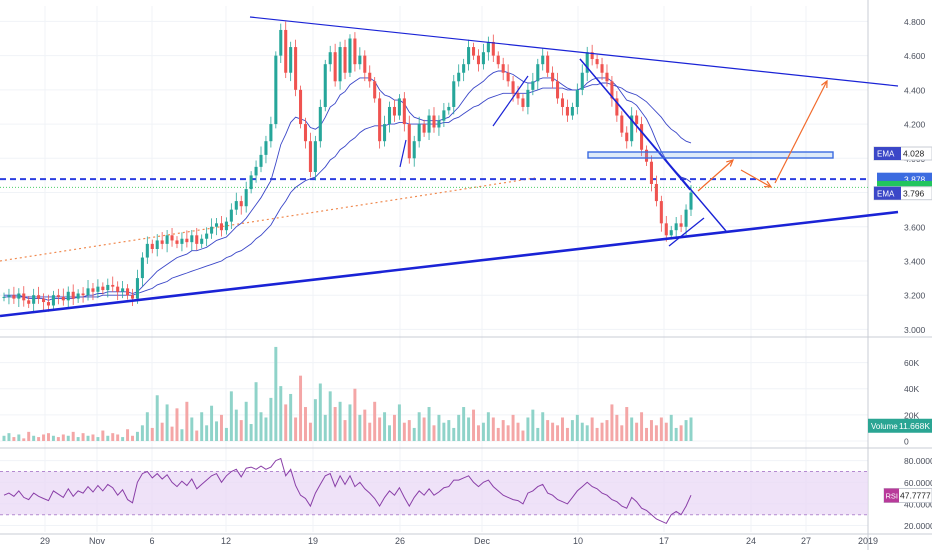 This screenshot has width=932, height=555. Describe the element at coordinates (915, 296) in the screenshot. I see `price-tick-label: 3.200` at that location.